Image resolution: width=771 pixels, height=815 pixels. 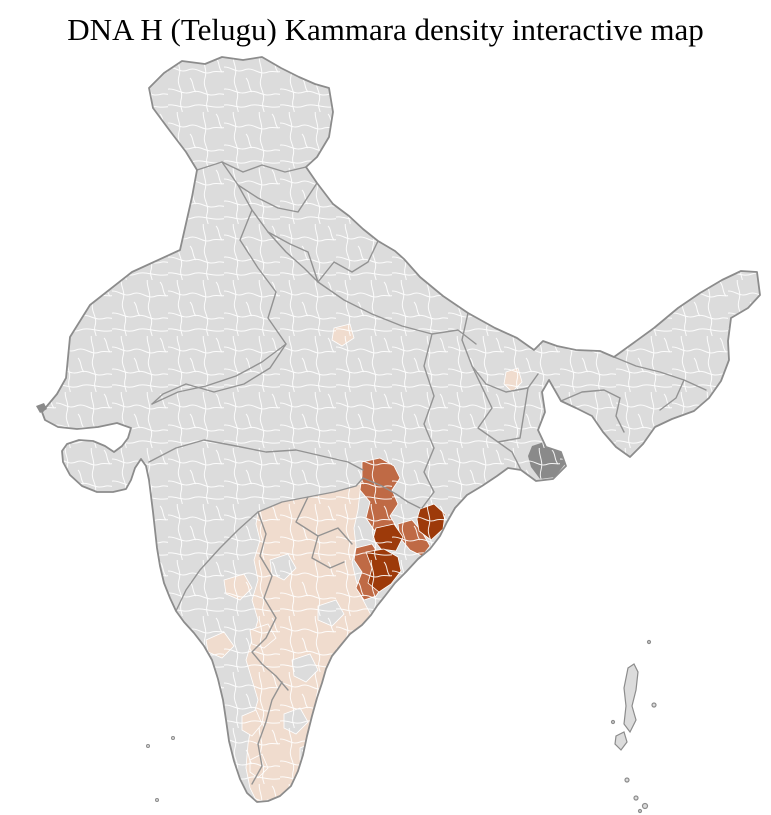 What do you see at coordinates (41, 408) in the screenshot?
I see `kutch-islet` at bounding box center [41, 408].